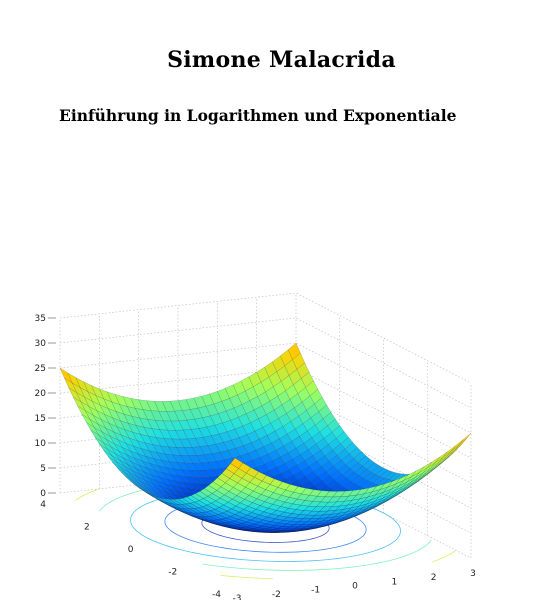  I want to click on x-tick-label: 0, so click(131, 550).